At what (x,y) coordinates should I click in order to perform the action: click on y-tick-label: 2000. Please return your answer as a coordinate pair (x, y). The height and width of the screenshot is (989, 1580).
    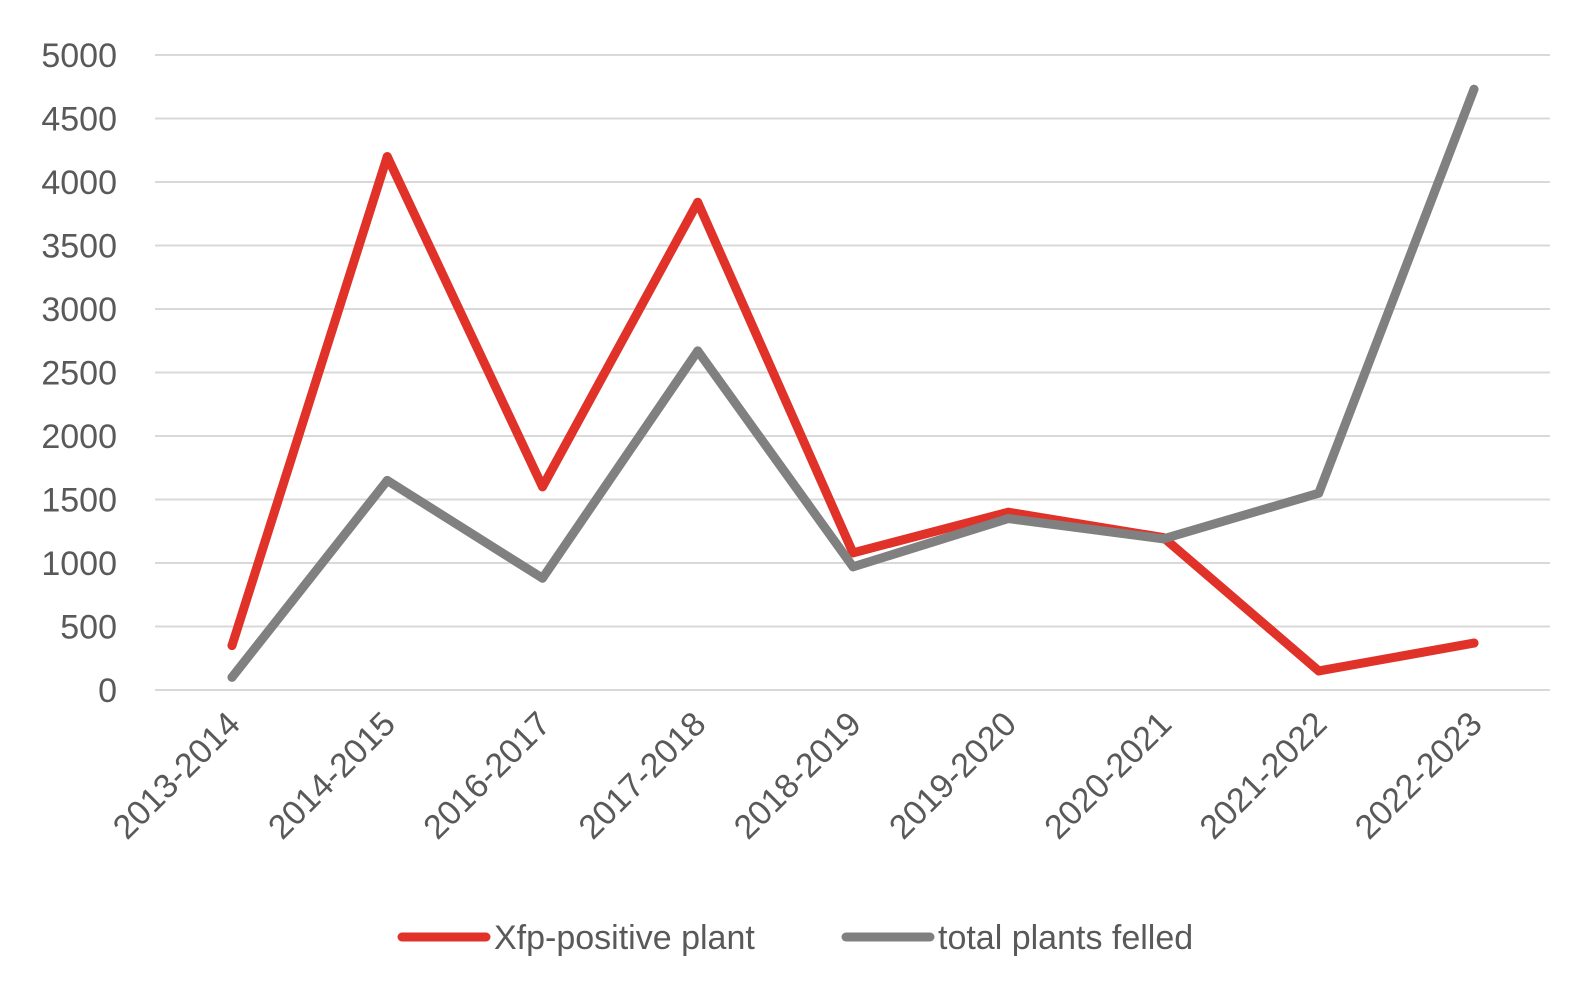
    Looking at the image, I should click on (79, 437).